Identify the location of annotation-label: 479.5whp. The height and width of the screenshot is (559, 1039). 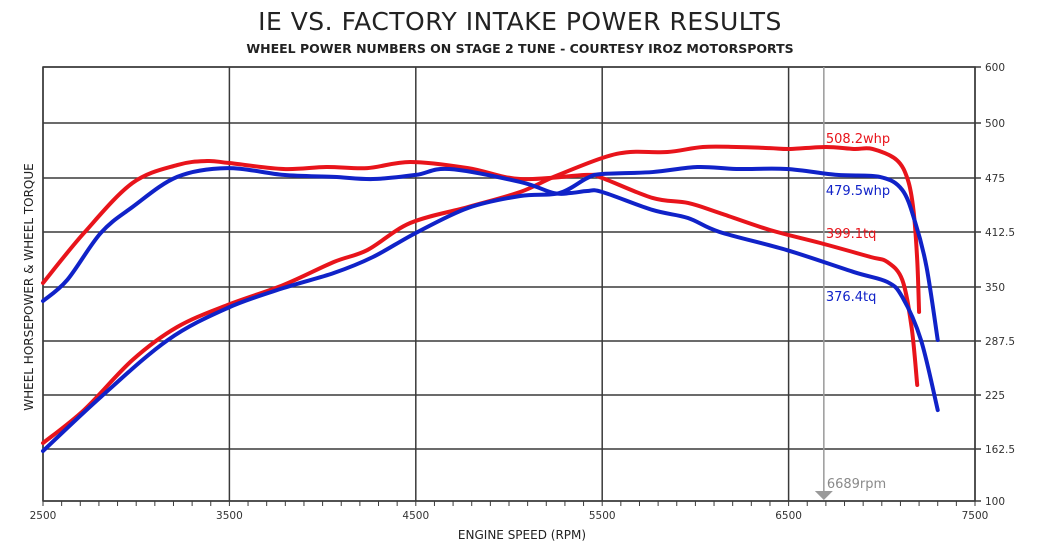
(858, 191).